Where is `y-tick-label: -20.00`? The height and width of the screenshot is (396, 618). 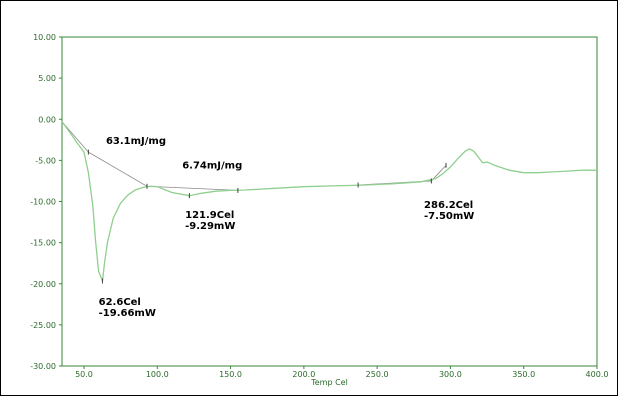
y-tick-label: -20.00 is located at coordinates (43, 284).